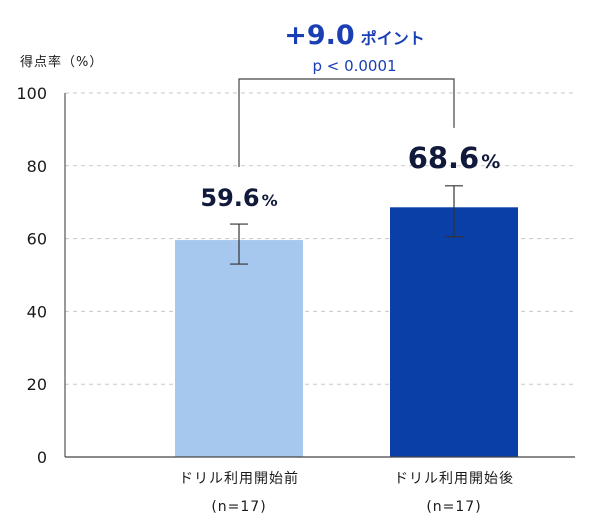  I want to click on category-label: ドリル利用開始後, so click(454, 479).